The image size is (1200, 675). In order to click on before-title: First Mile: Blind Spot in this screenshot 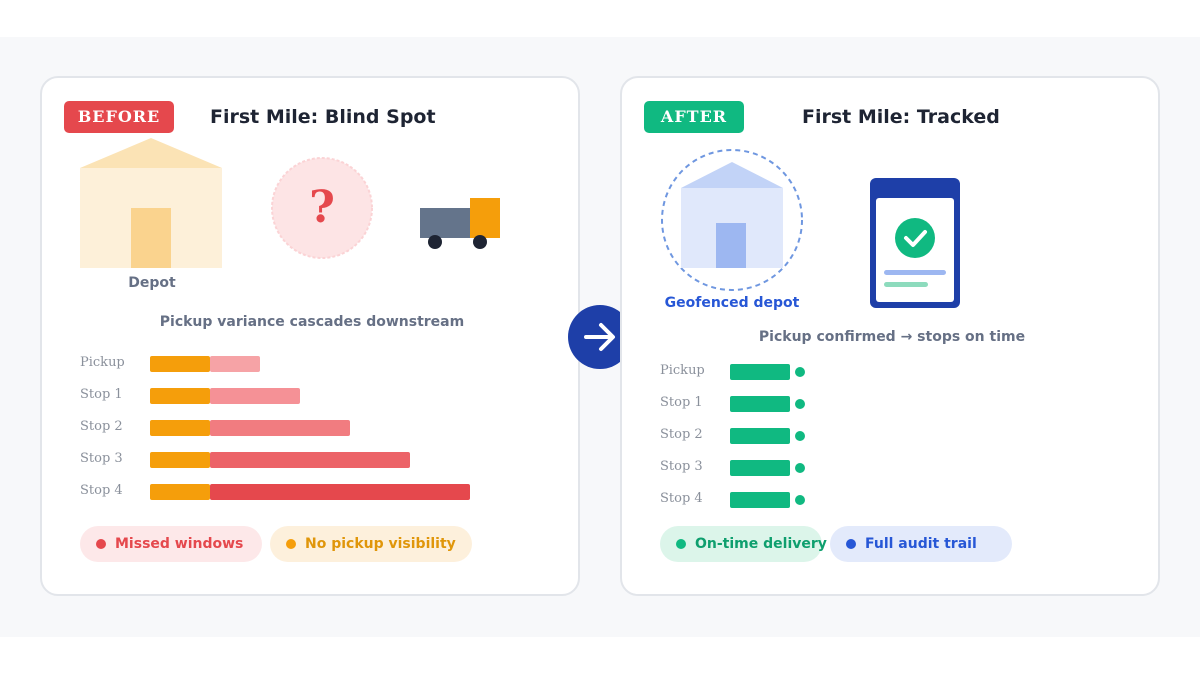, I will do `click(323, 117)`.